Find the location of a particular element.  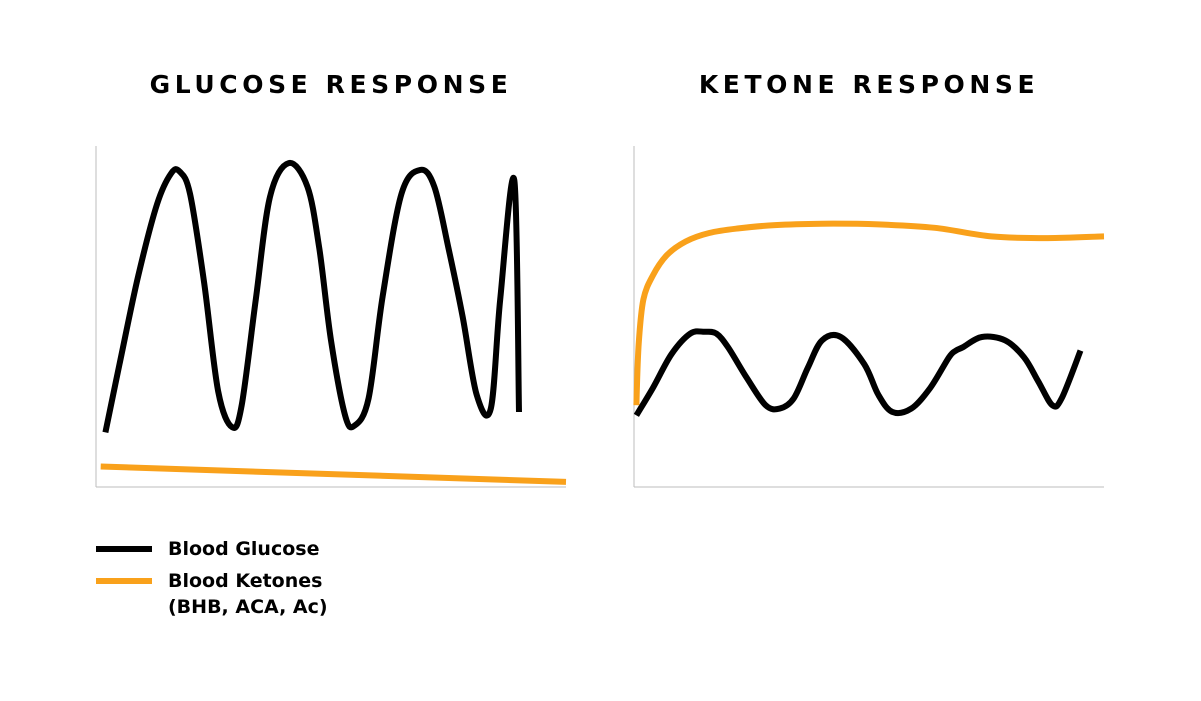

glucose-swatch is located at coordinates (124, 549).